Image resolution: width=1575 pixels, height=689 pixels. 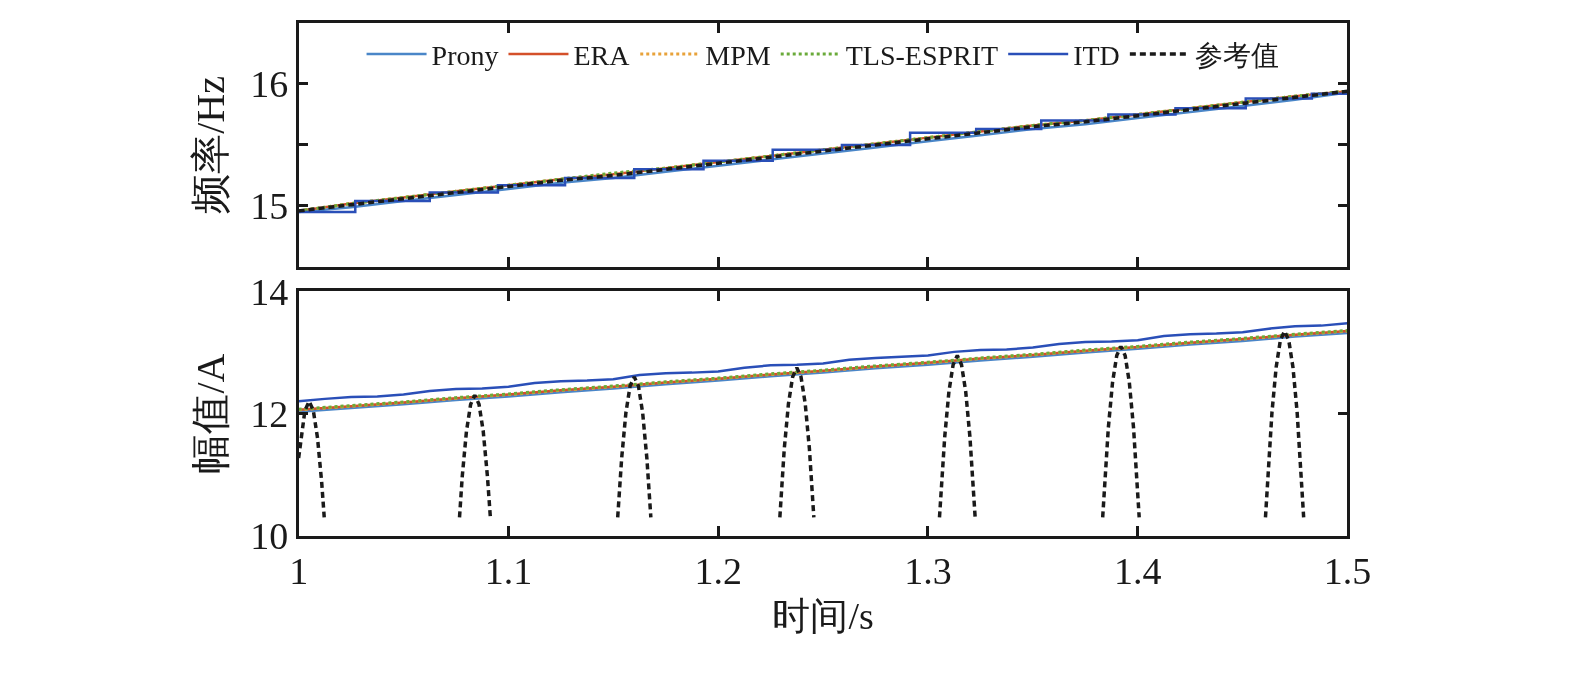 What do you see at coordinates (299, 570) in the screenshot?
I see `x-tick-label: 1` at bounding box center [299, 570].